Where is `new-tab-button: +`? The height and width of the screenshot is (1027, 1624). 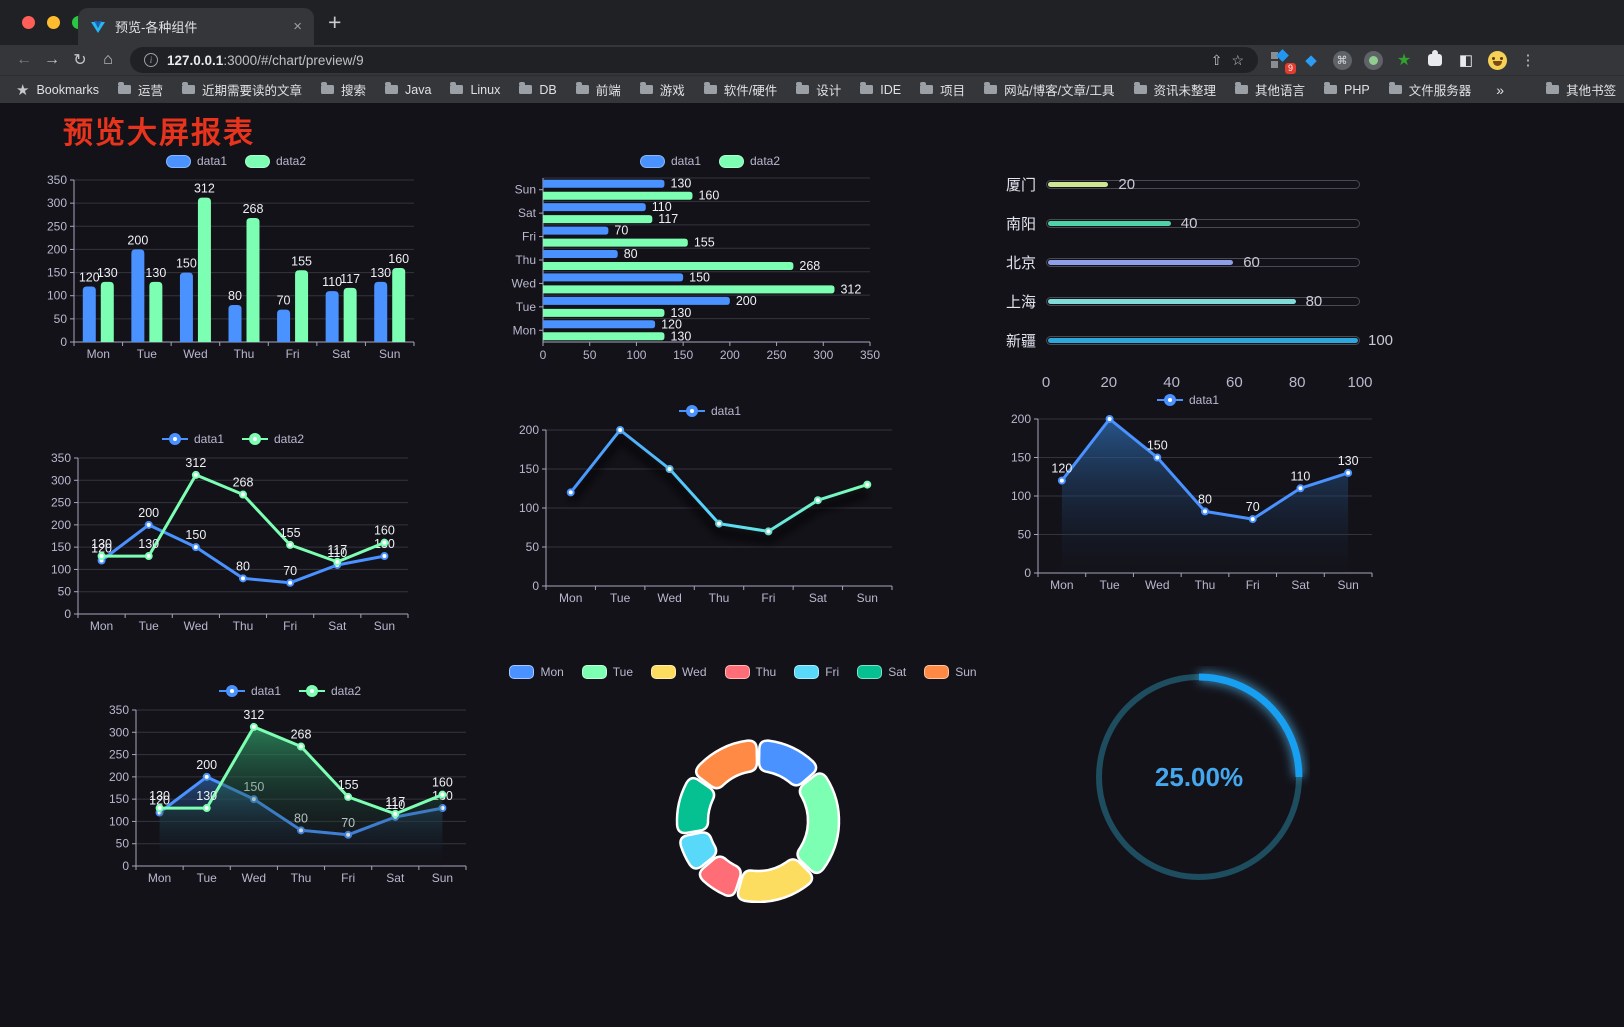
new-tab-button: + is located at coordinates (335, 22).